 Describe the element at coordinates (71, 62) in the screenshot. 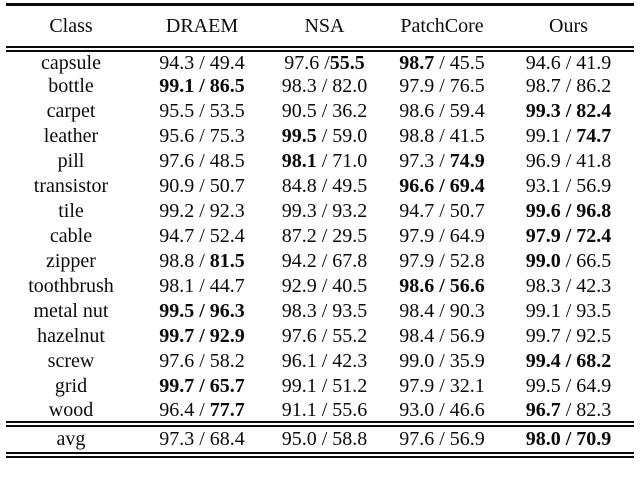

I see `row-class-cell: capsule` at that location.